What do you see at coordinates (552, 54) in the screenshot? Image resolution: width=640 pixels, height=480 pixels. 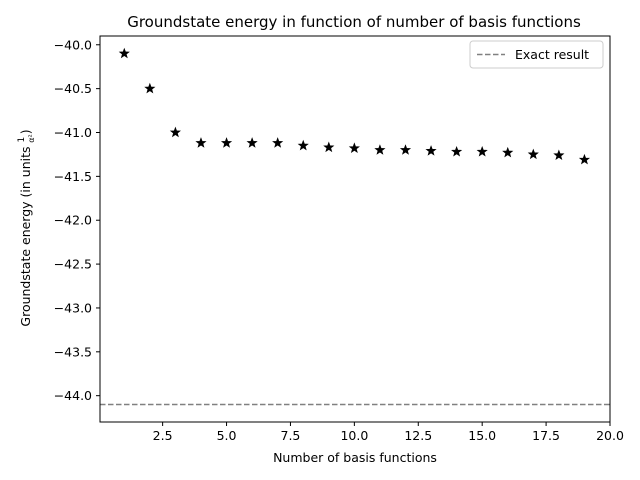 I see `legend-label-exact-result: Exact result` at bounding box center [552, 54].